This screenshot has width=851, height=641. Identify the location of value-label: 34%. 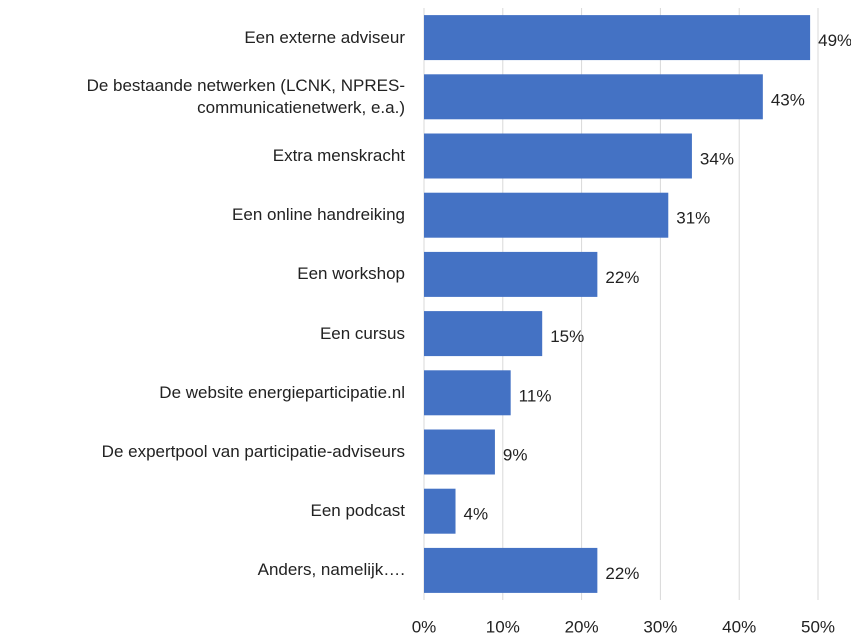
(717, 158).